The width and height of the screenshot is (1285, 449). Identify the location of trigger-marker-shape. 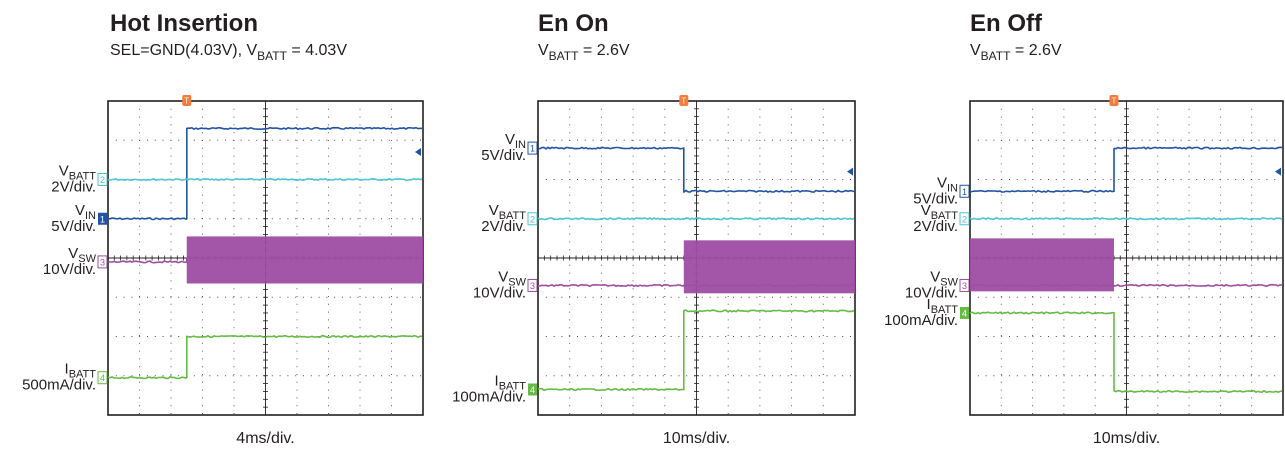
(684, 100).